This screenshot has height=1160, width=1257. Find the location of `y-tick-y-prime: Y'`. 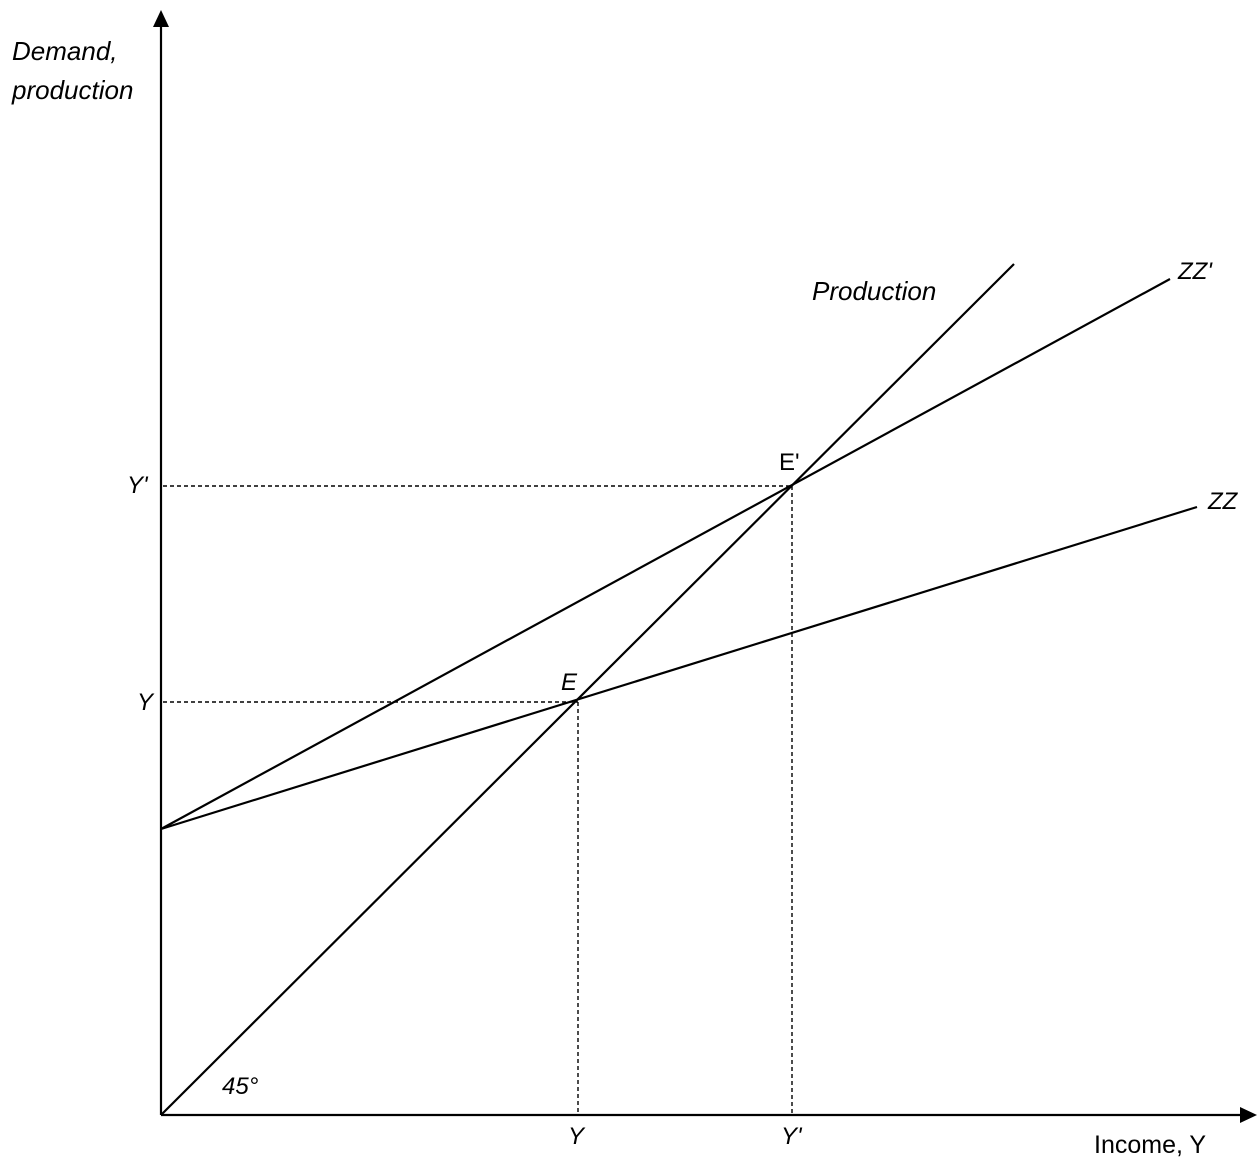

y-tick-y-prime: Y' is located at coordinates (138, 485).